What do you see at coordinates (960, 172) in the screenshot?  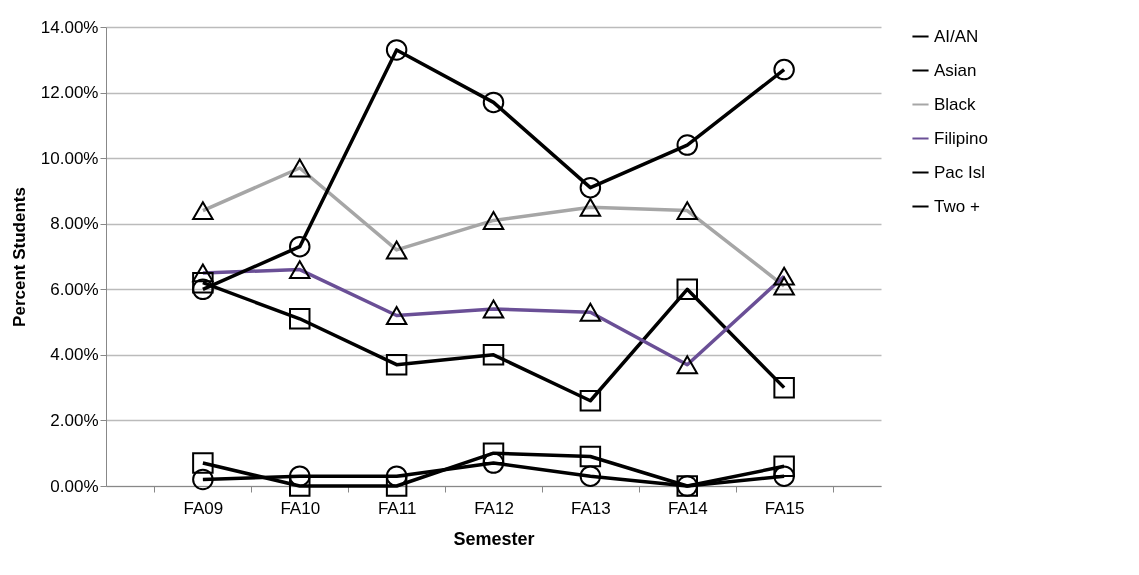 I see `legend-label: Pac Isl` at bounding box center [960, 172].